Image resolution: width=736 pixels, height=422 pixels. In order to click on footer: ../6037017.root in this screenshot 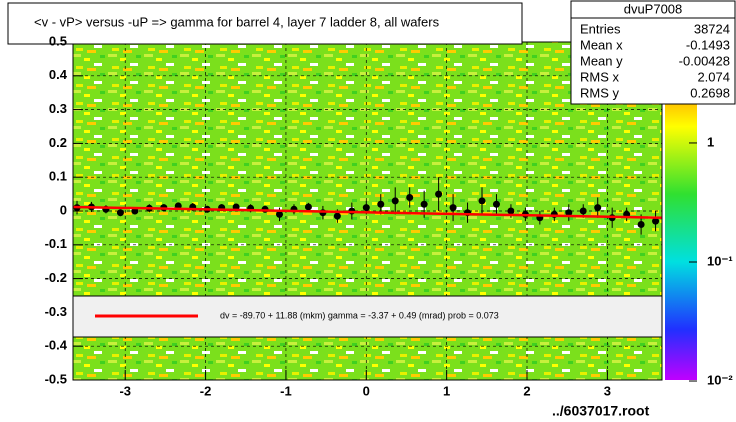, I will do `click(601, 411)`.